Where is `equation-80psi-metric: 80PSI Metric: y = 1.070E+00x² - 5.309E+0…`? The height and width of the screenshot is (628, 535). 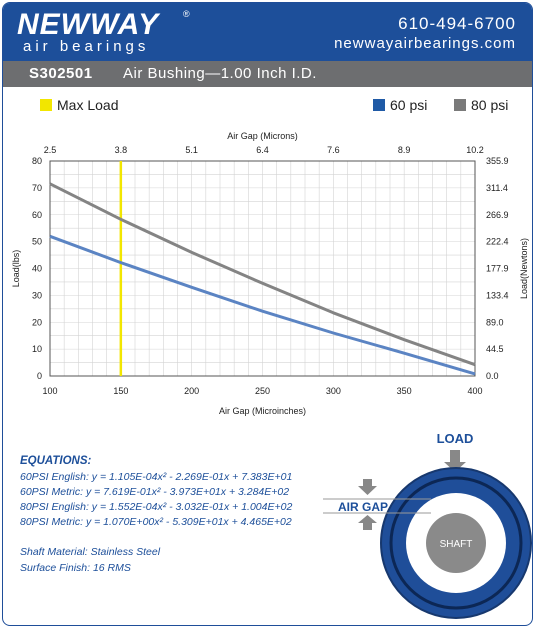 equation-80psi-metric: 80PSI Metric: y = 1.070E+00x² - 5.309E+0… is located at coordinates (156, 522).